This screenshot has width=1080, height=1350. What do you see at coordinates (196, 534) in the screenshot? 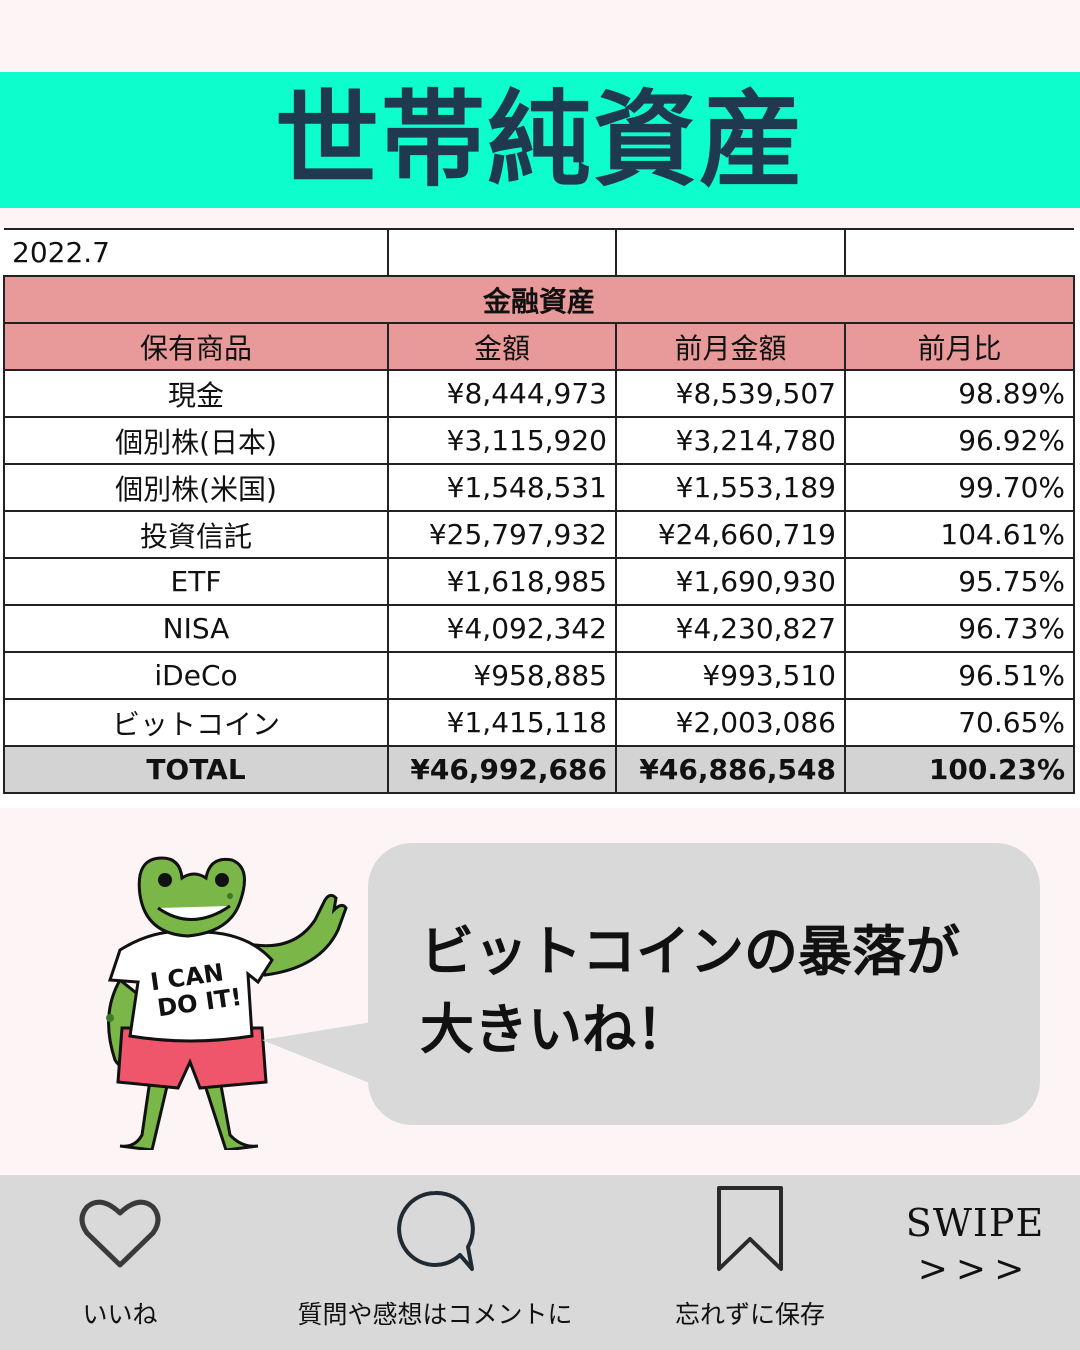
I see `product-cell: 投資信託` at bounding box center [196, 534].